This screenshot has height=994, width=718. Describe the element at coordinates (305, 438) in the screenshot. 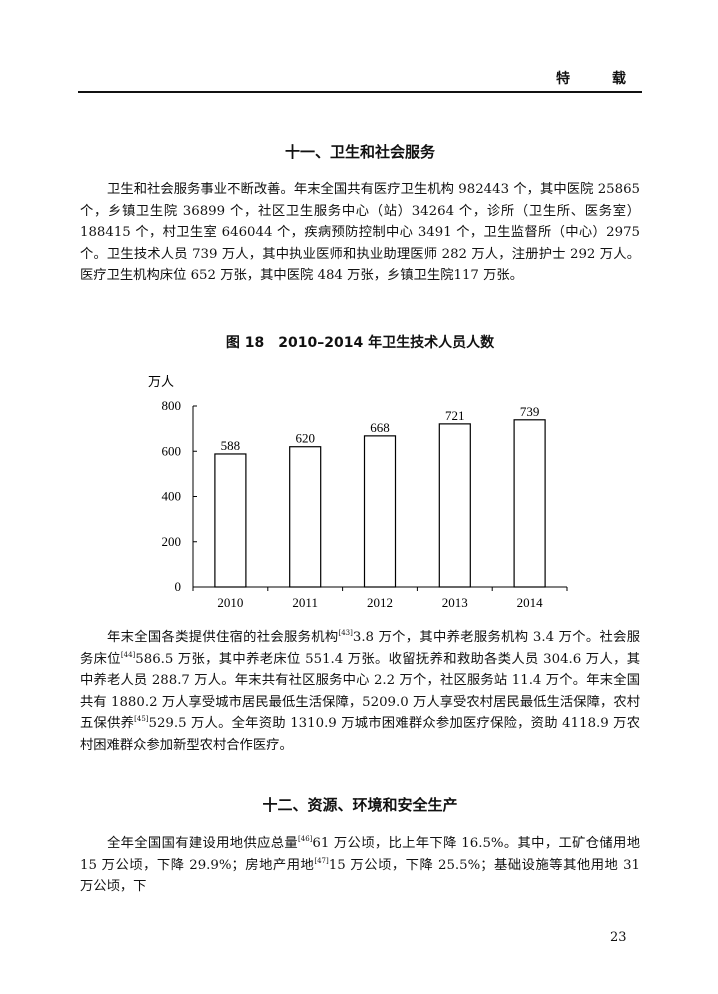

I see `data-label: 620` at that location.